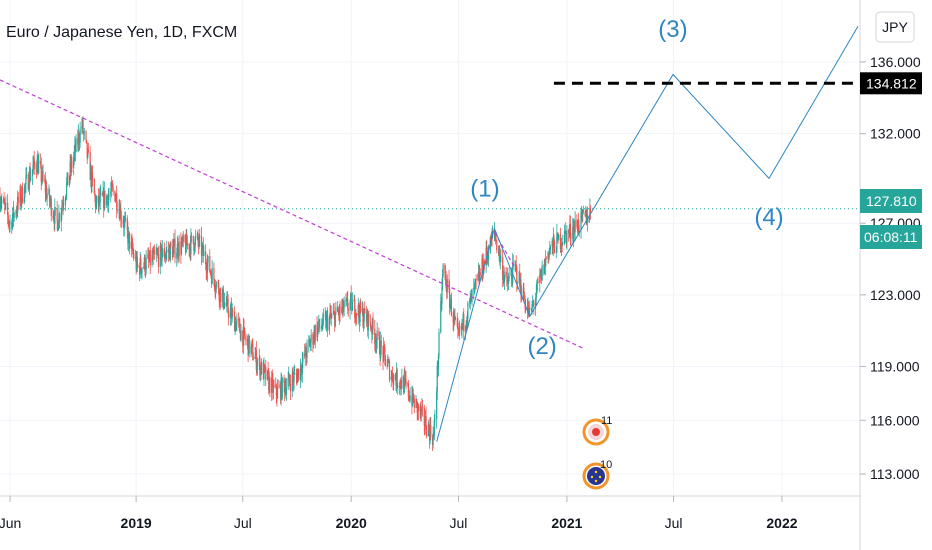 The image size is (932, 550). I want to click on time-tick-label: 2022, so click(781, 523).